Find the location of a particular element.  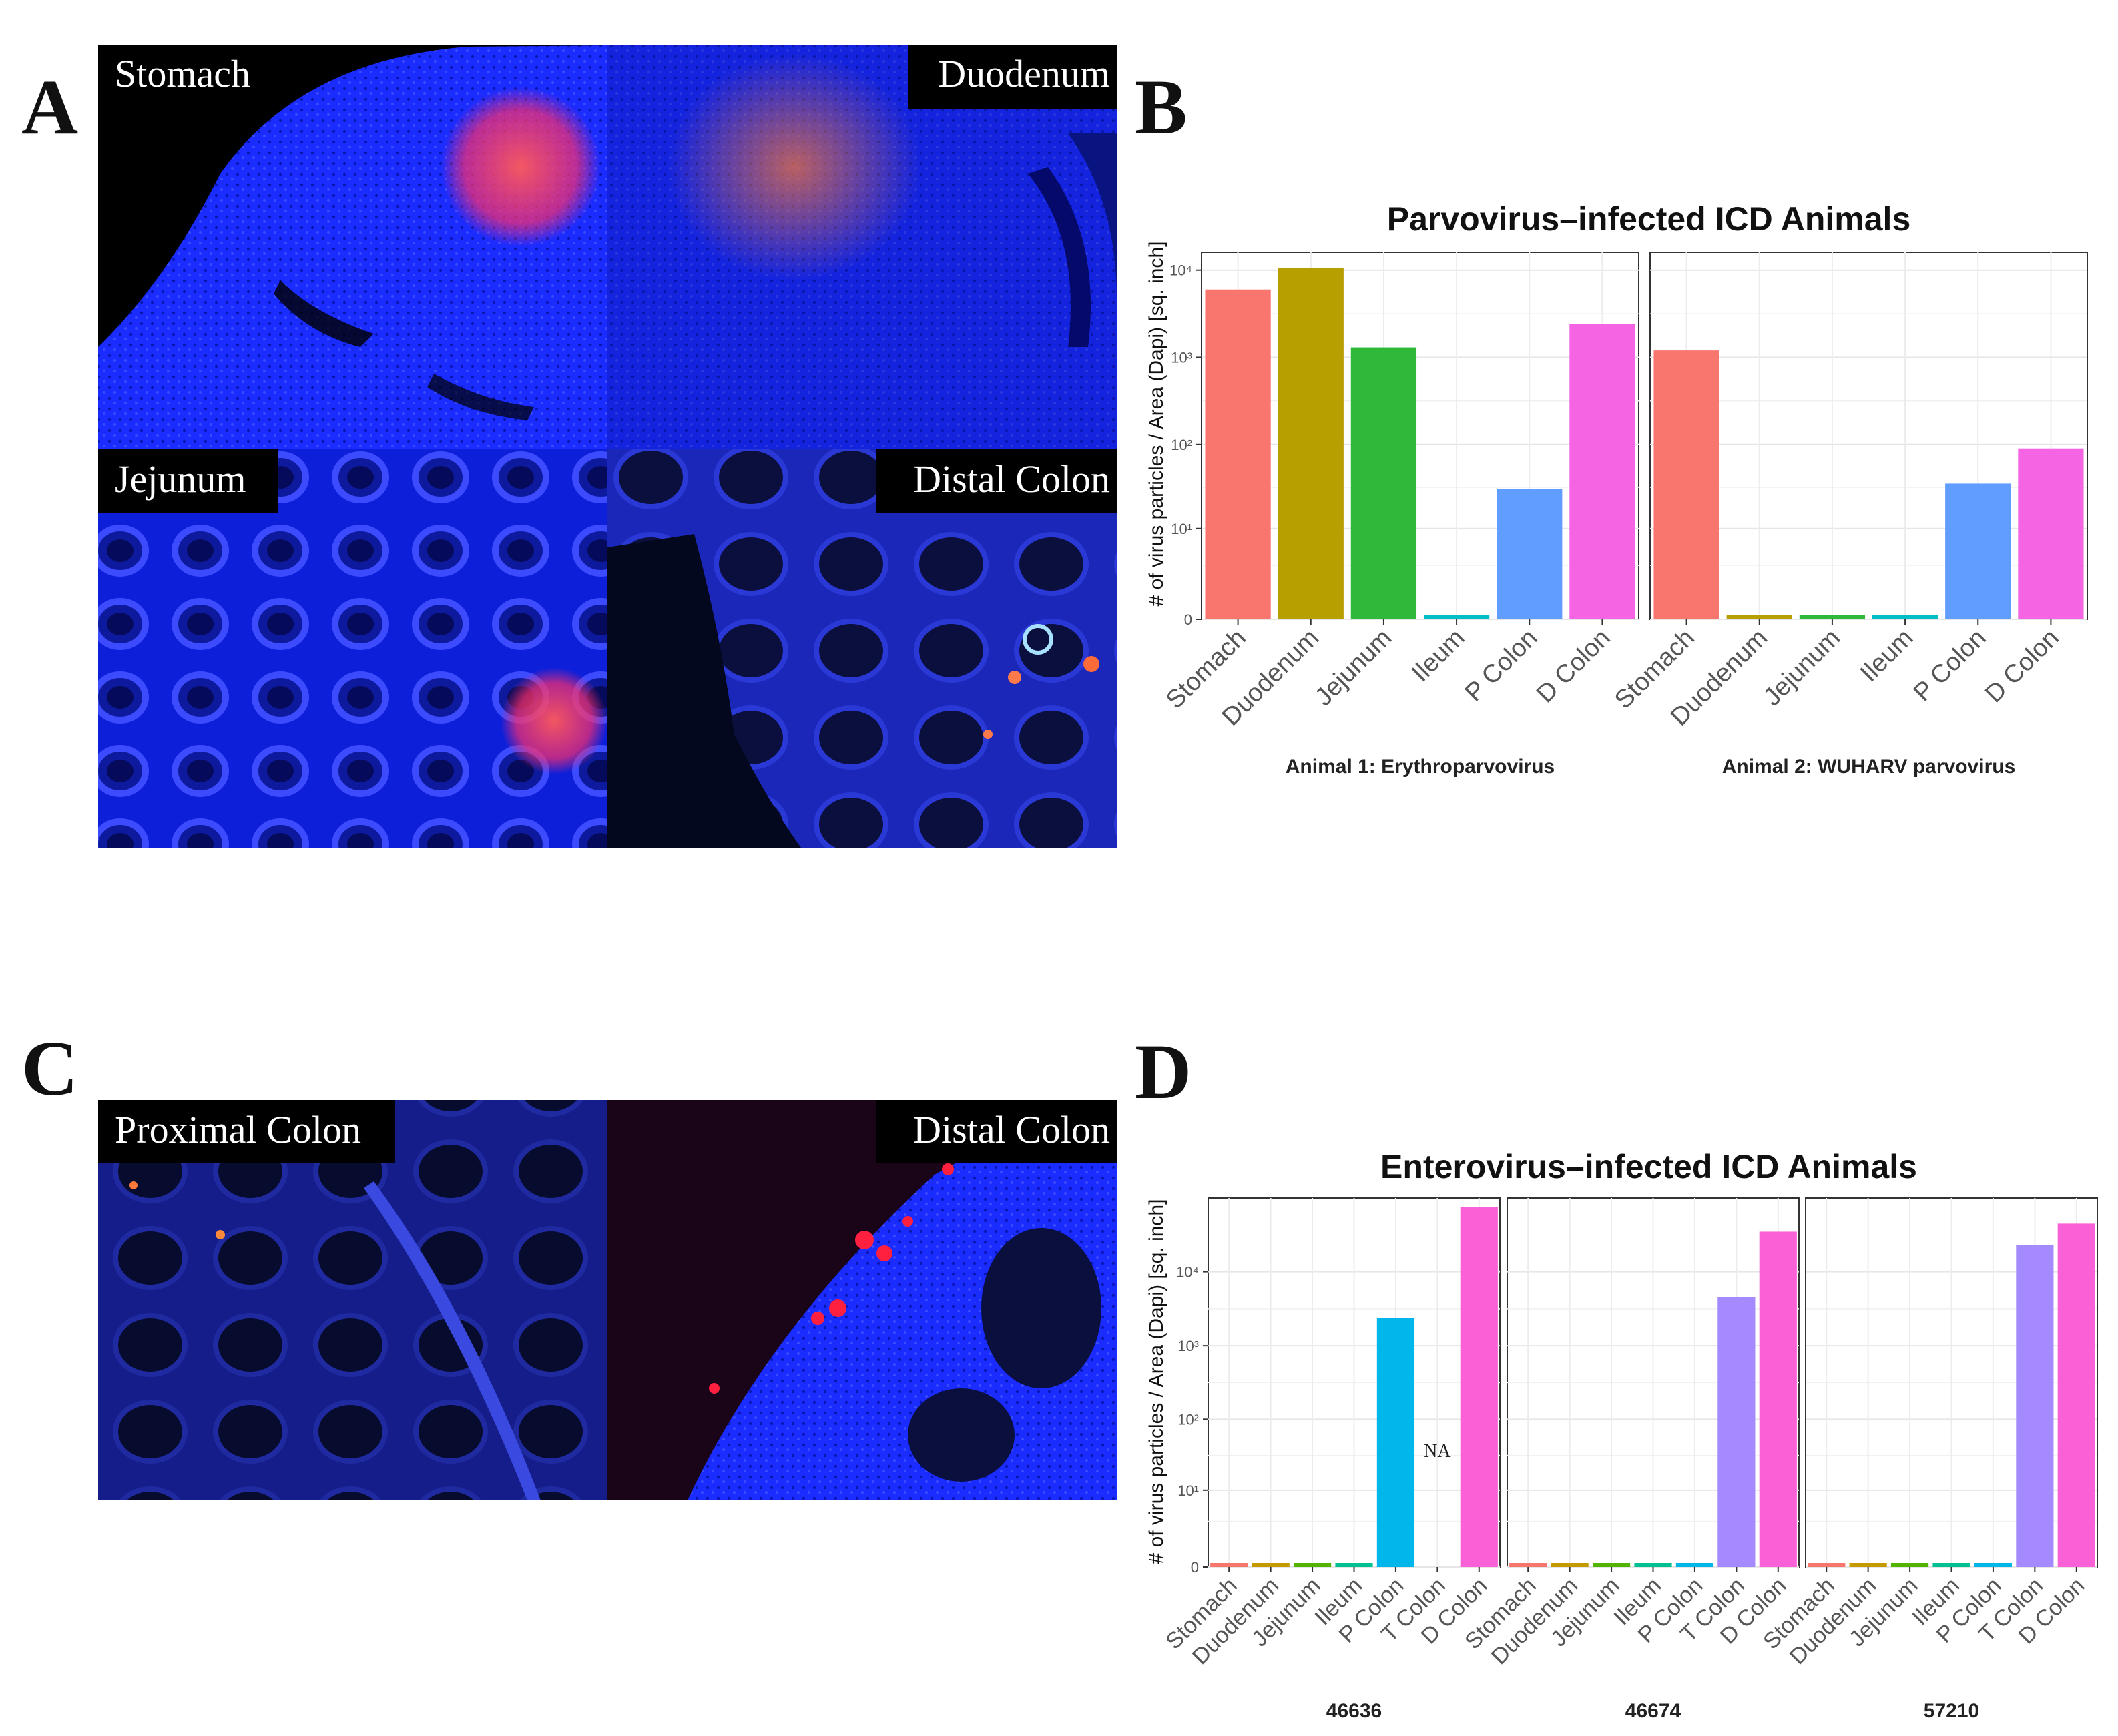

chart-d-title: Enterovirus–infected ICD Animals is located at coordinates (1648, 1166).